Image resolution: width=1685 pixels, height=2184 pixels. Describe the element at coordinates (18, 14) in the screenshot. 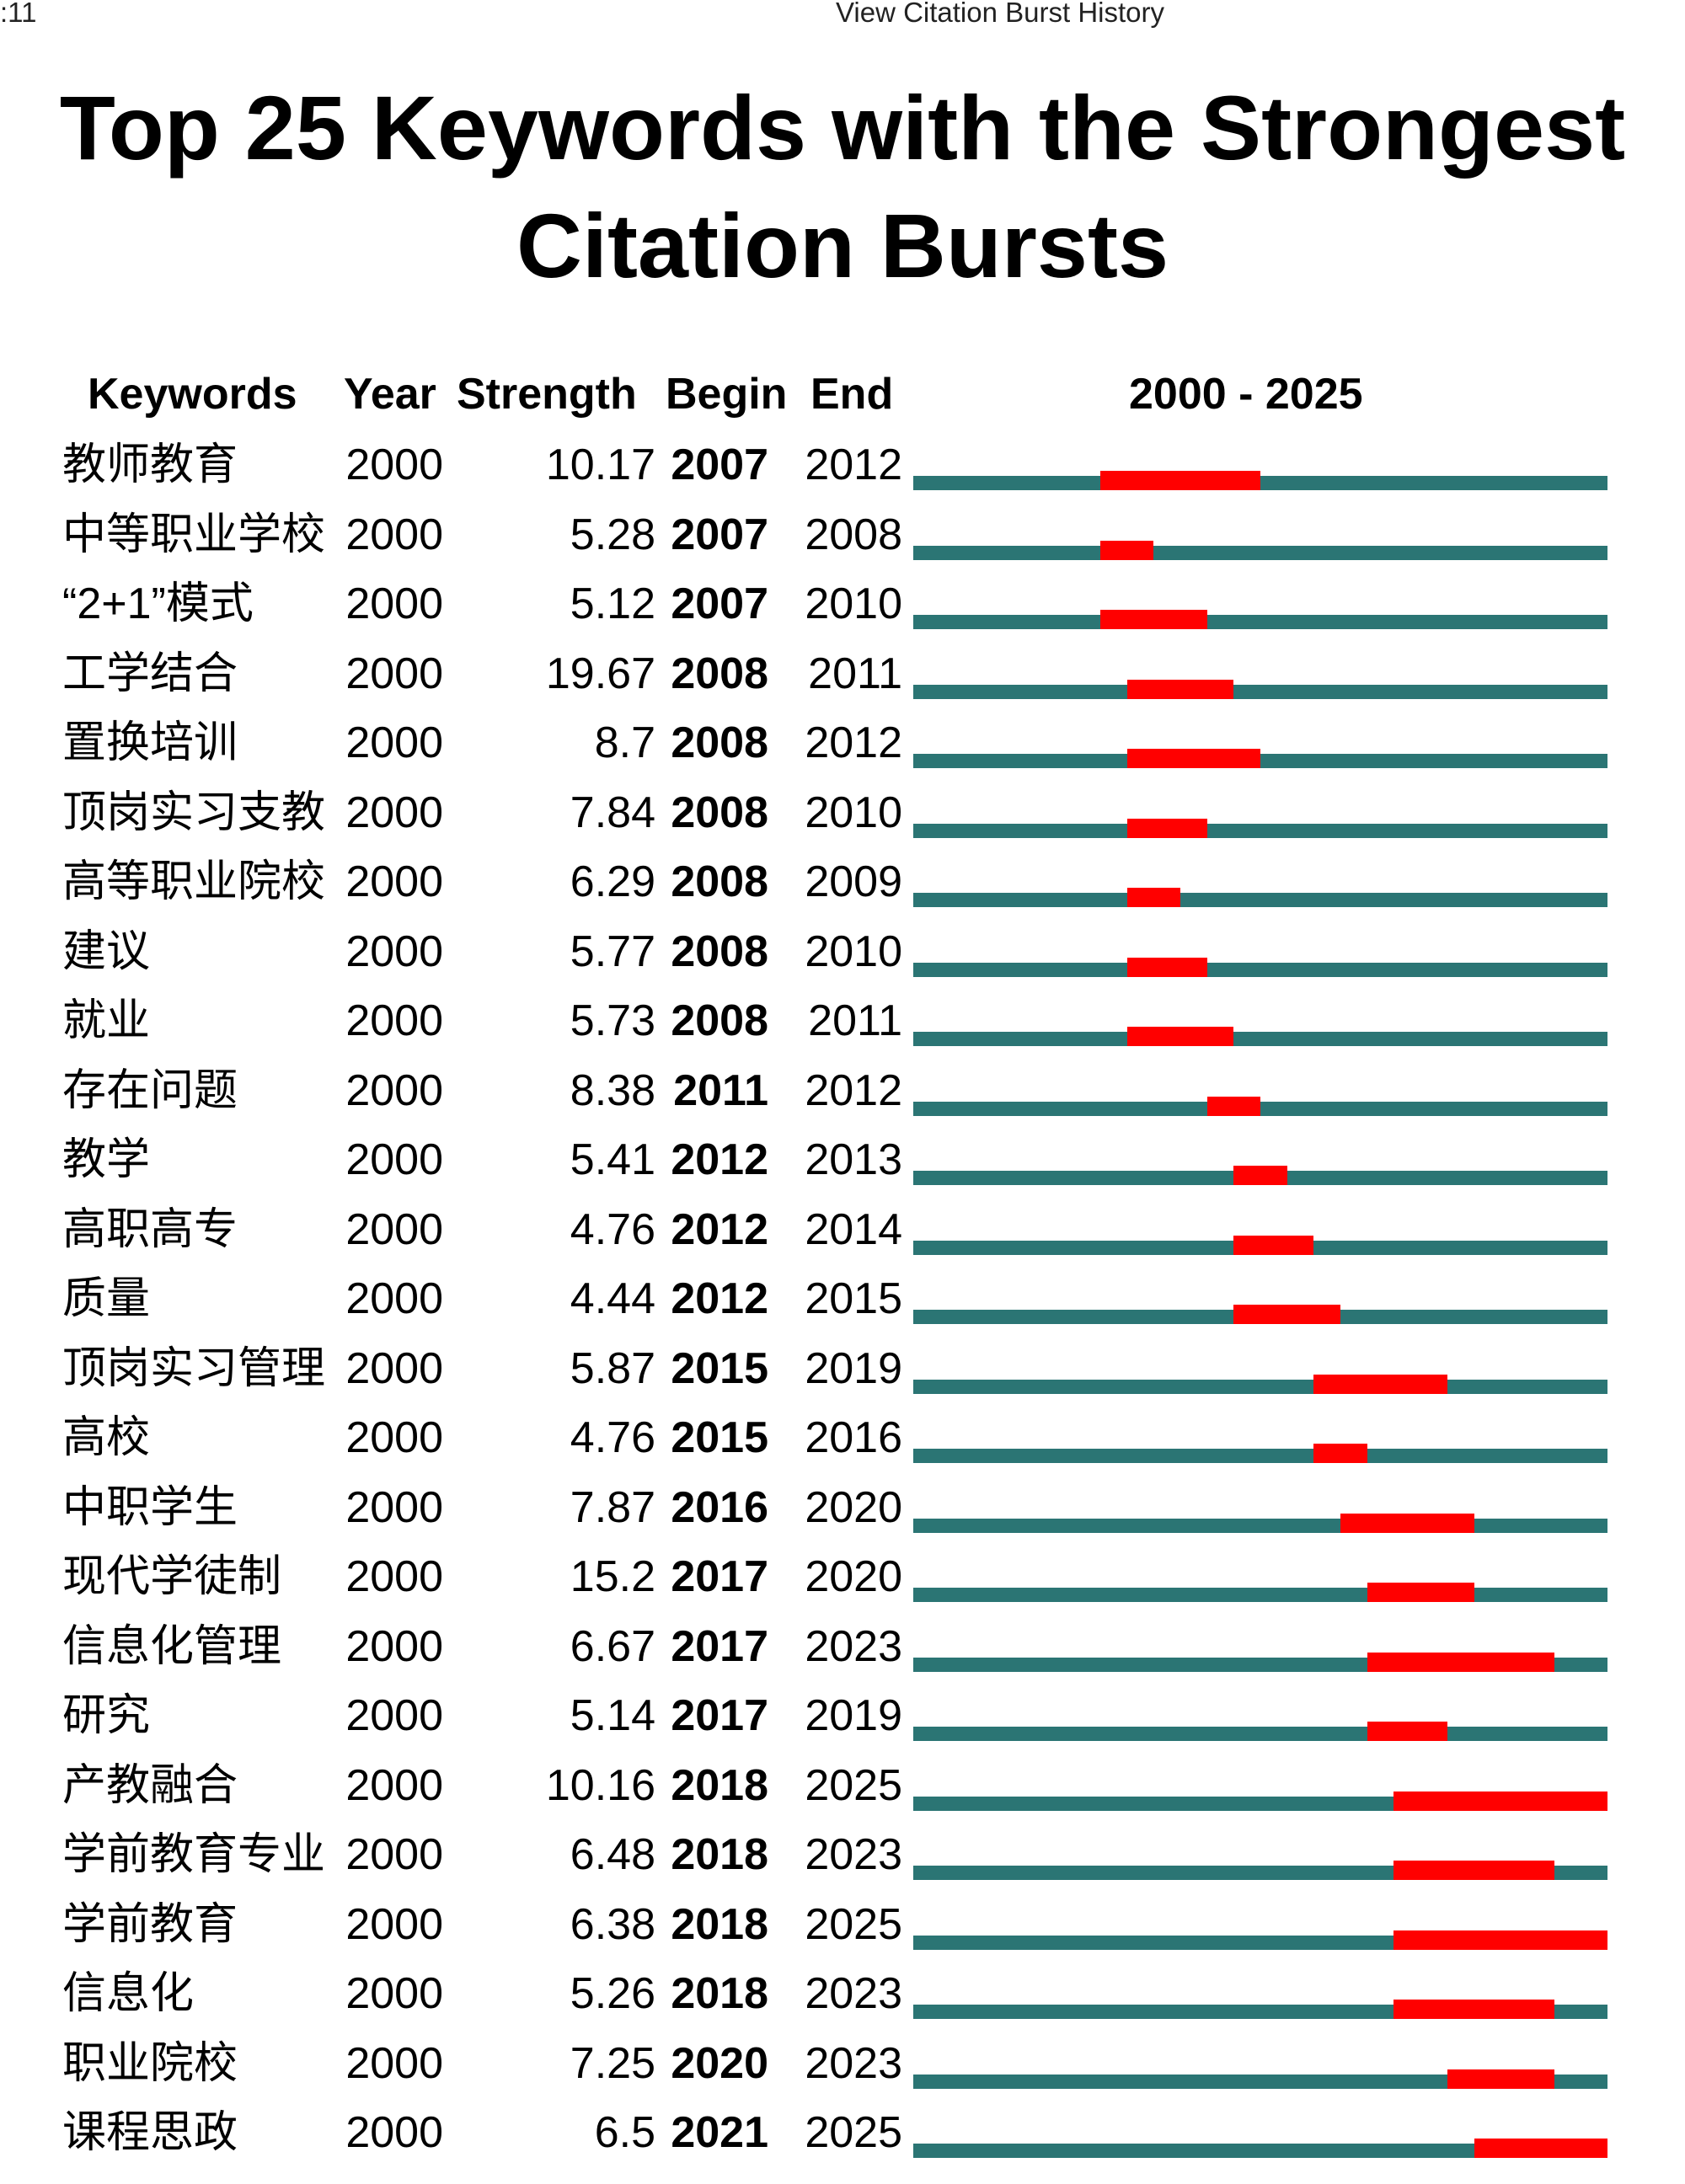

I see `status-time: :11` at that location.